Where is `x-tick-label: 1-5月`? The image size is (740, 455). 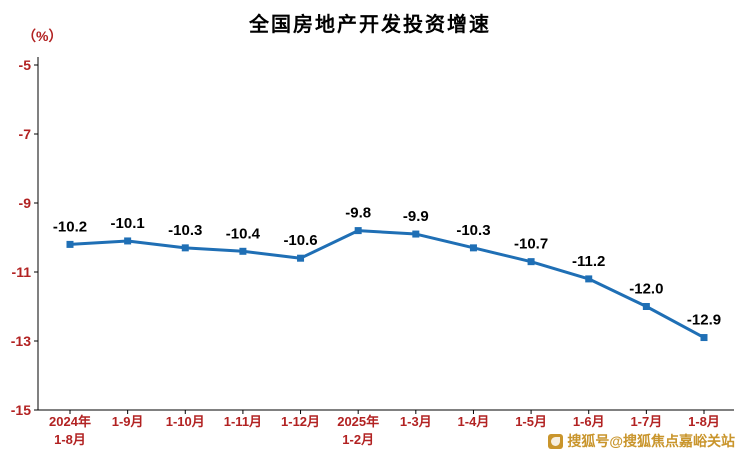 x-tick-label: 1-5月 is located at coordinates (531, 421).